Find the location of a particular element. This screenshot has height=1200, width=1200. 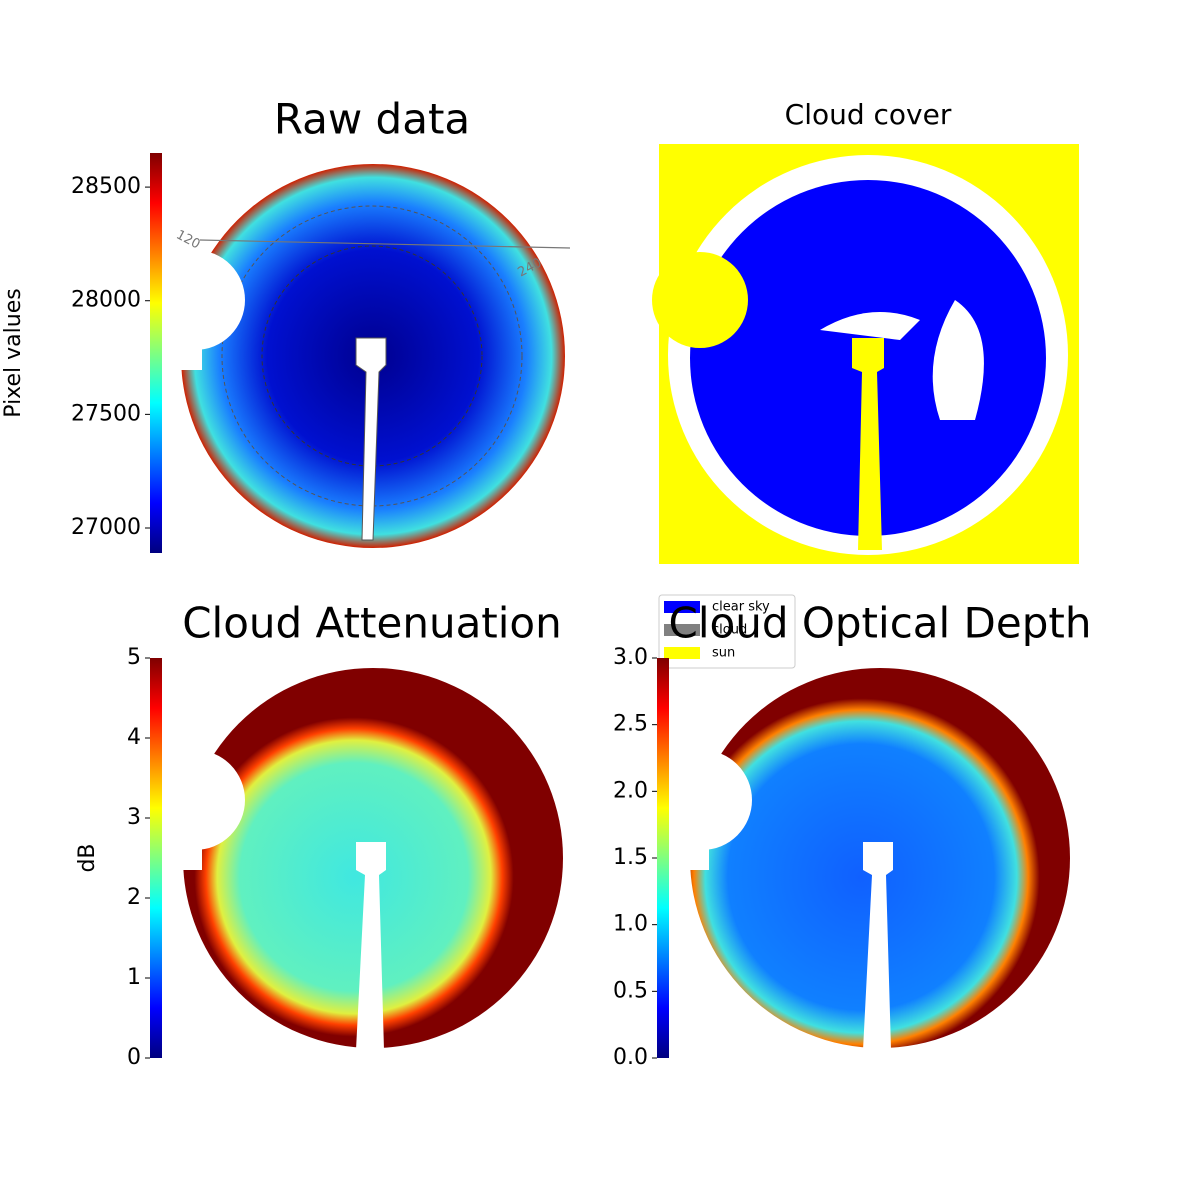

colorbar-tick-label: 28500 is located at coordinates (106, 186).